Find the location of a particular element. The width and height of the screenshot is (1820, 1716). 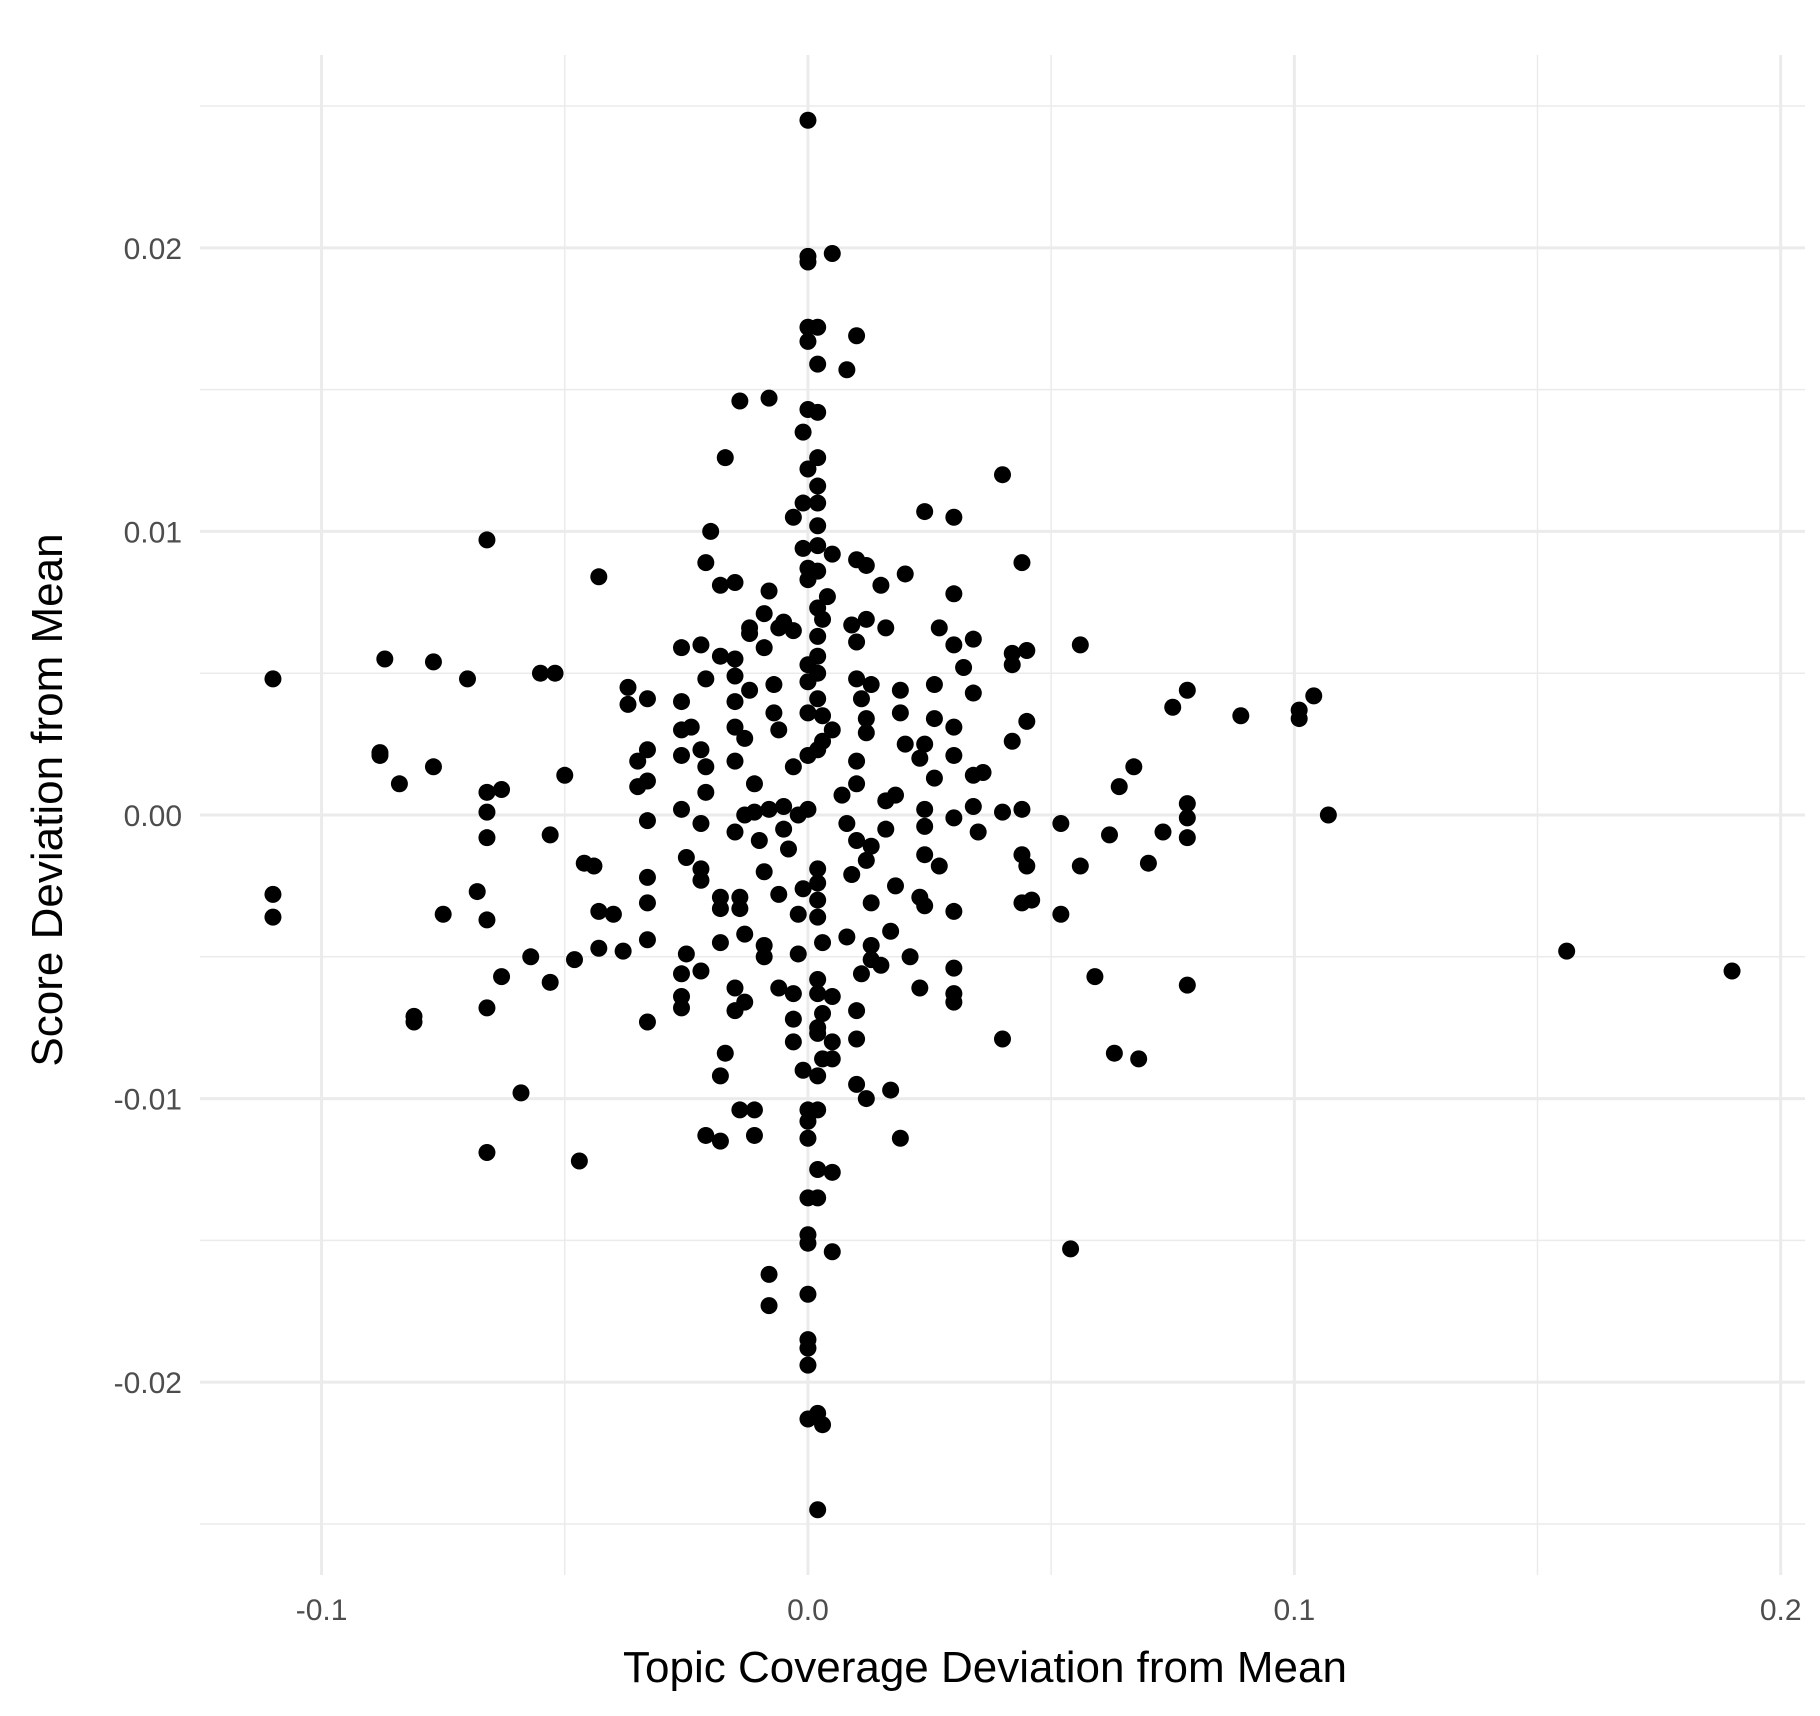

y-axis-title: Score Deviation from Mean is located at coordinates (47, 799).